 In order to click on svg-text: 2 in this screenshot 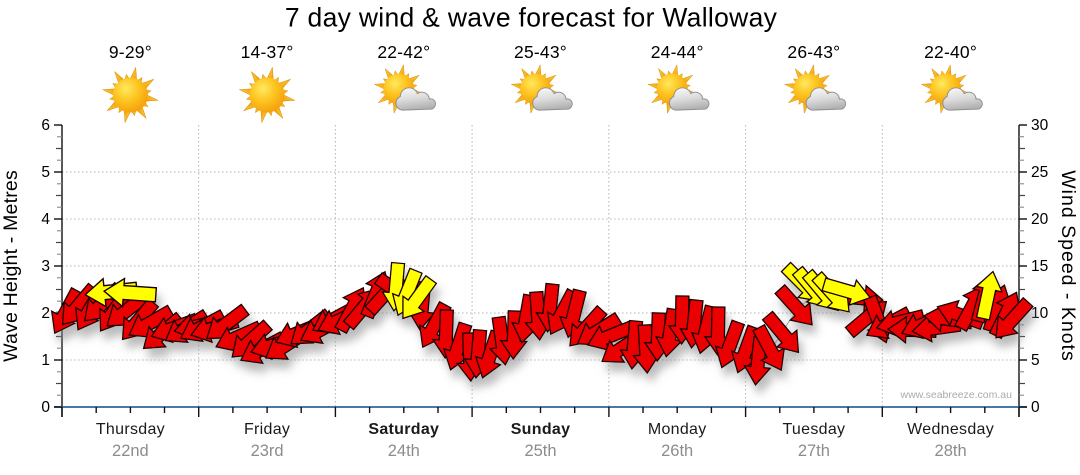, I will do `click(45, 313)`.